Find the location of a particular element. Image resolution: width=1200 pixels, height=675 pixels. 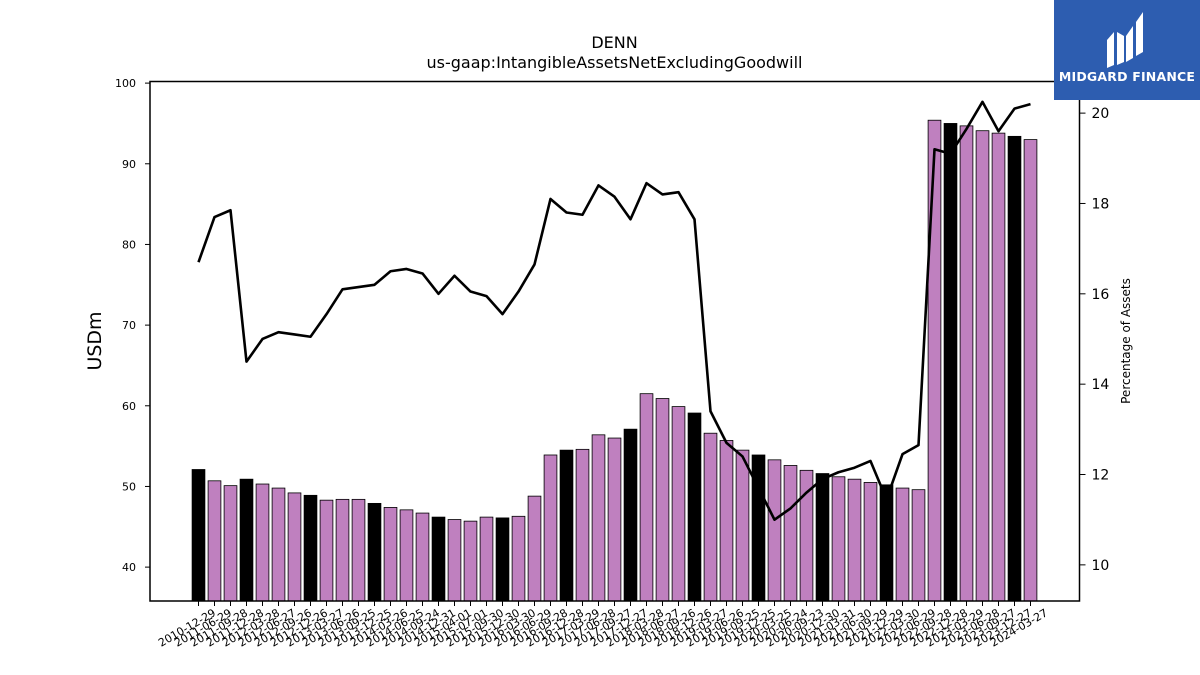

brand-name: MIDGARD FINANCE is located at coordinates (1127, 76).